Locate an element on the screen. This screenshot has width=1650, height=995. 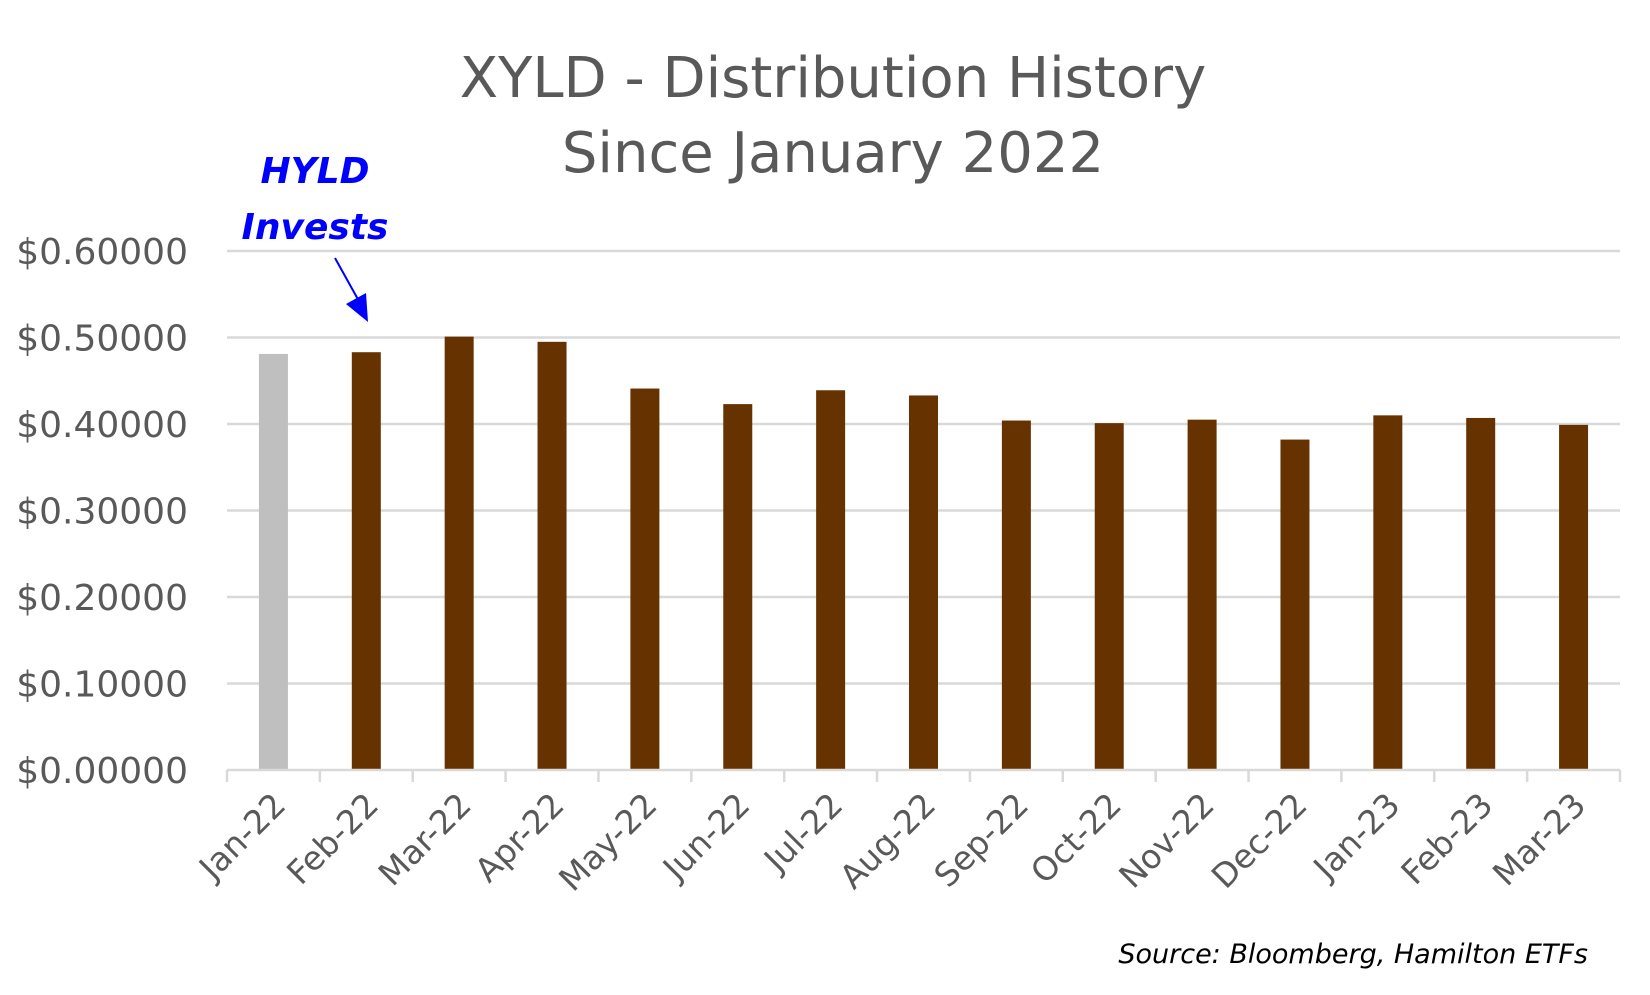
x-tick-label: Jun-22 is located at coordinates (706, 837).